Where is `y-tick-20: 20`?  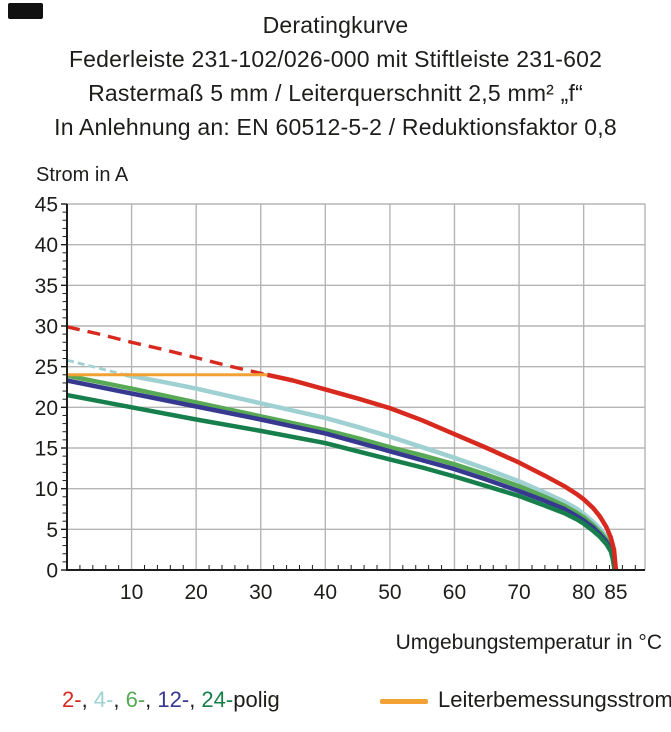
y-tick-20: 20 is located at coordinates (46, 408).